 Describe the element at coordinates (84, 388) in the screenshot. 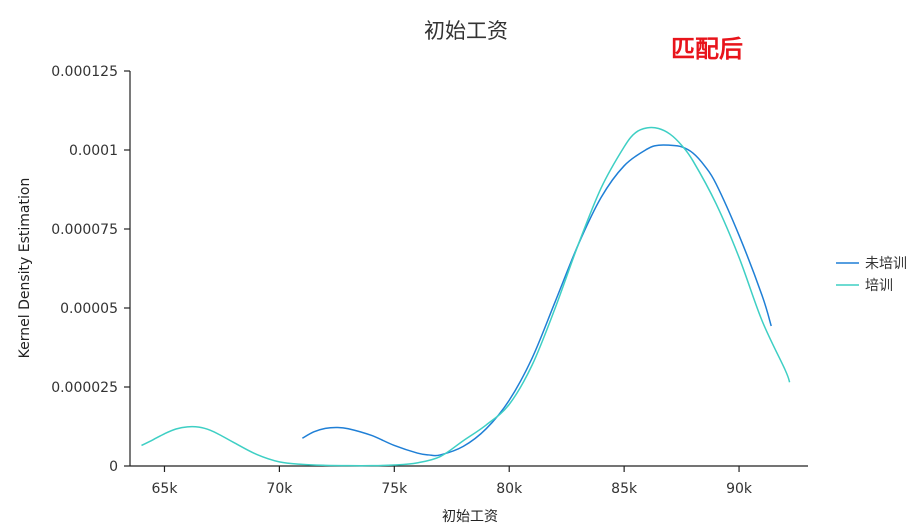

I see `y-tick-label: 0.000025` at that location.